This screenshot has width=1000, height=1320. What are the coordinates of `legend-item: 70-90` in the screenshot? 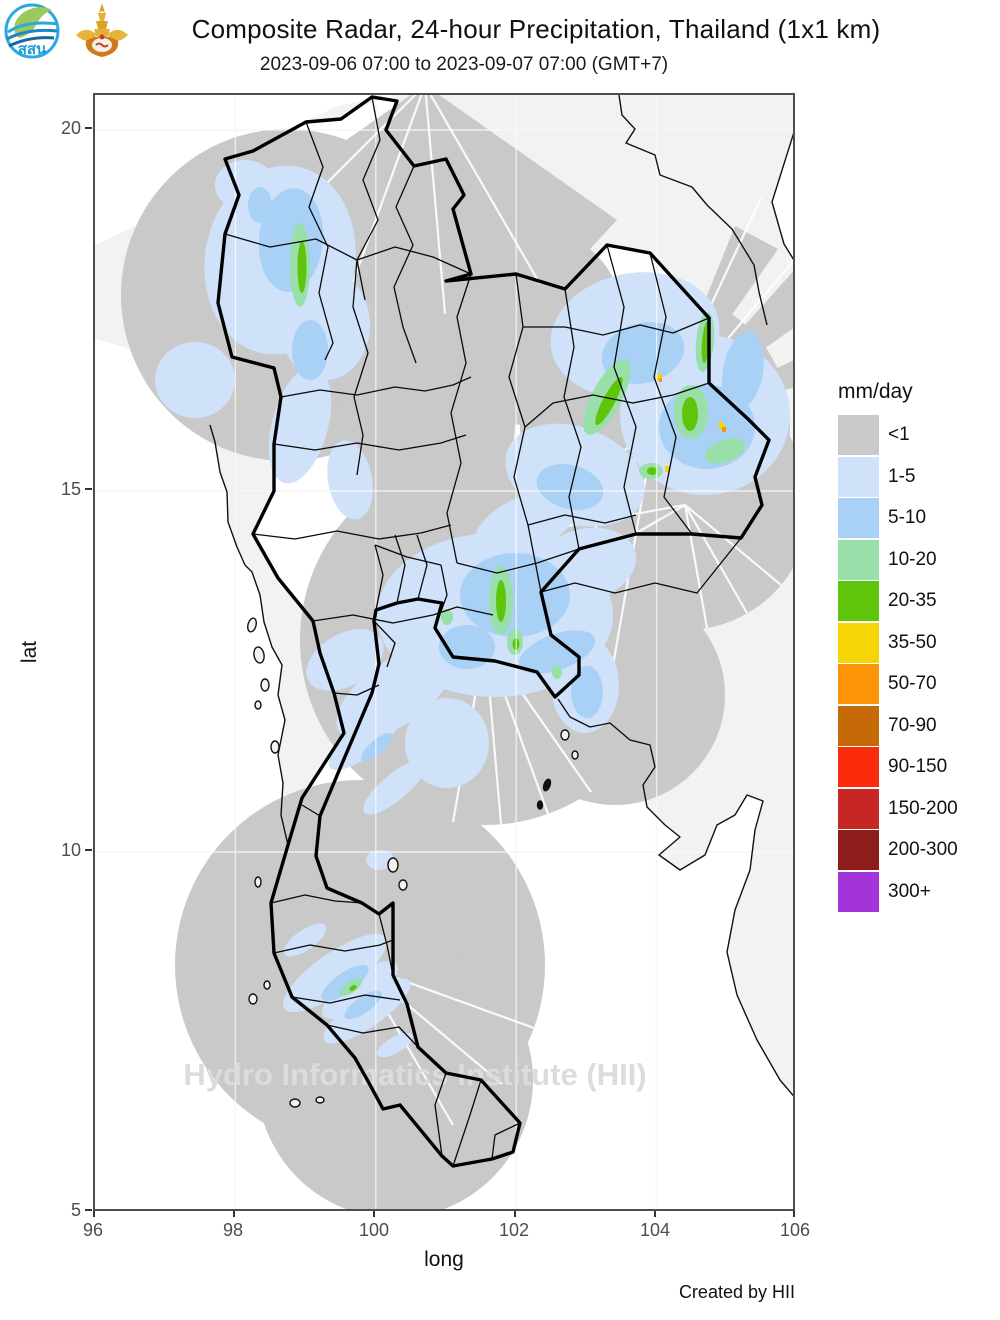 It's located at (898, 725).